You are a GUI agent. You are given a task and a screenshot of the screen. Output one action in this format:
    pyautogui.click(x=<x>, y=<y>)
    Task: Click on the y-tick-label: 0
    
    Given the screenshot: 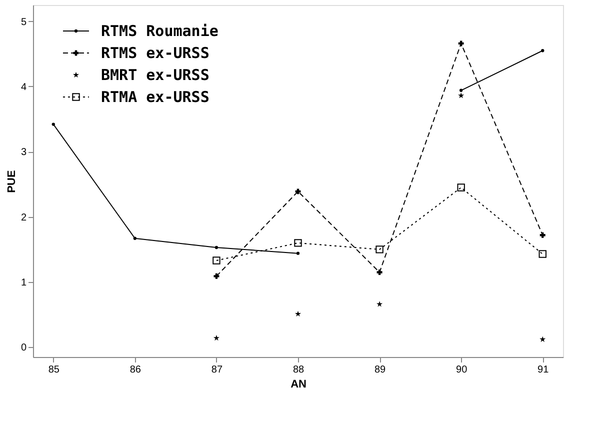 What is the action you would take?
    pyautogui.click(x=23, y=348)
    